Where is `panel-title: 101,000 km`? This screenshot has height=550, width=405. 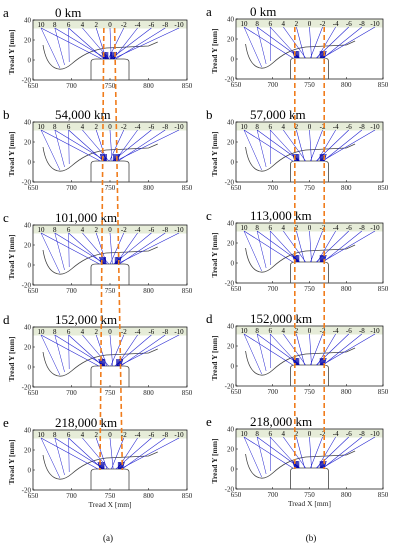 panel-title: 101,000 km is located at coordinates (86, 217).